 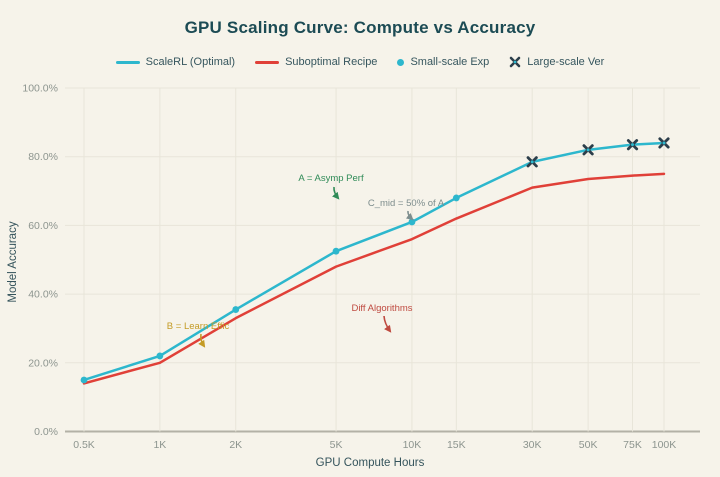 I want to click on y-tick-label: 20.0%, so click(x=43, y=363).